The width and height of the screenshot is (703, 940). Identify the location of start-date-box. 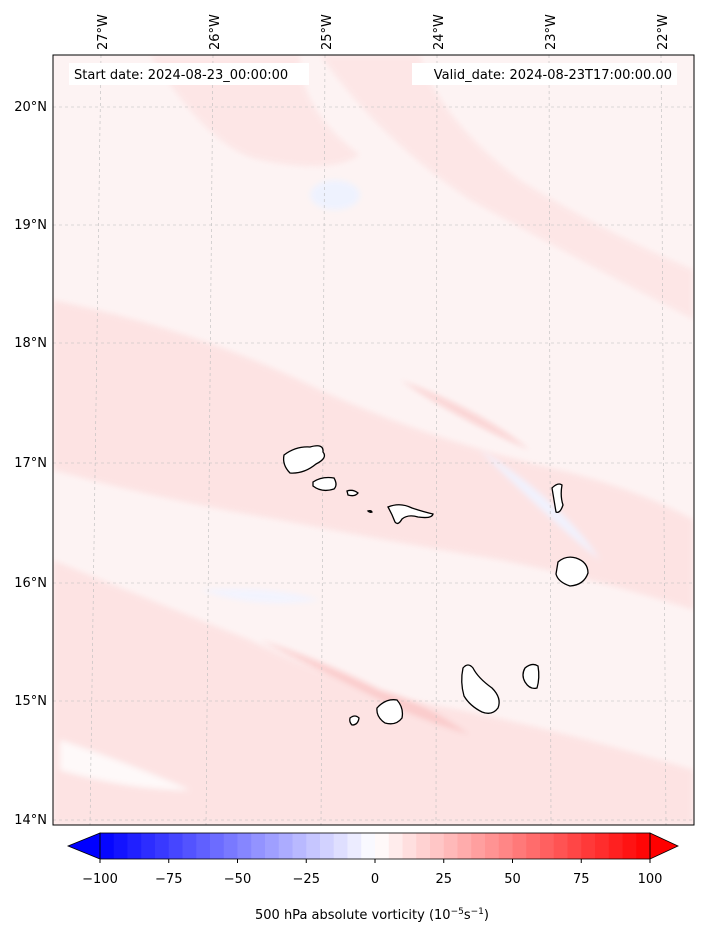
(189, 74).